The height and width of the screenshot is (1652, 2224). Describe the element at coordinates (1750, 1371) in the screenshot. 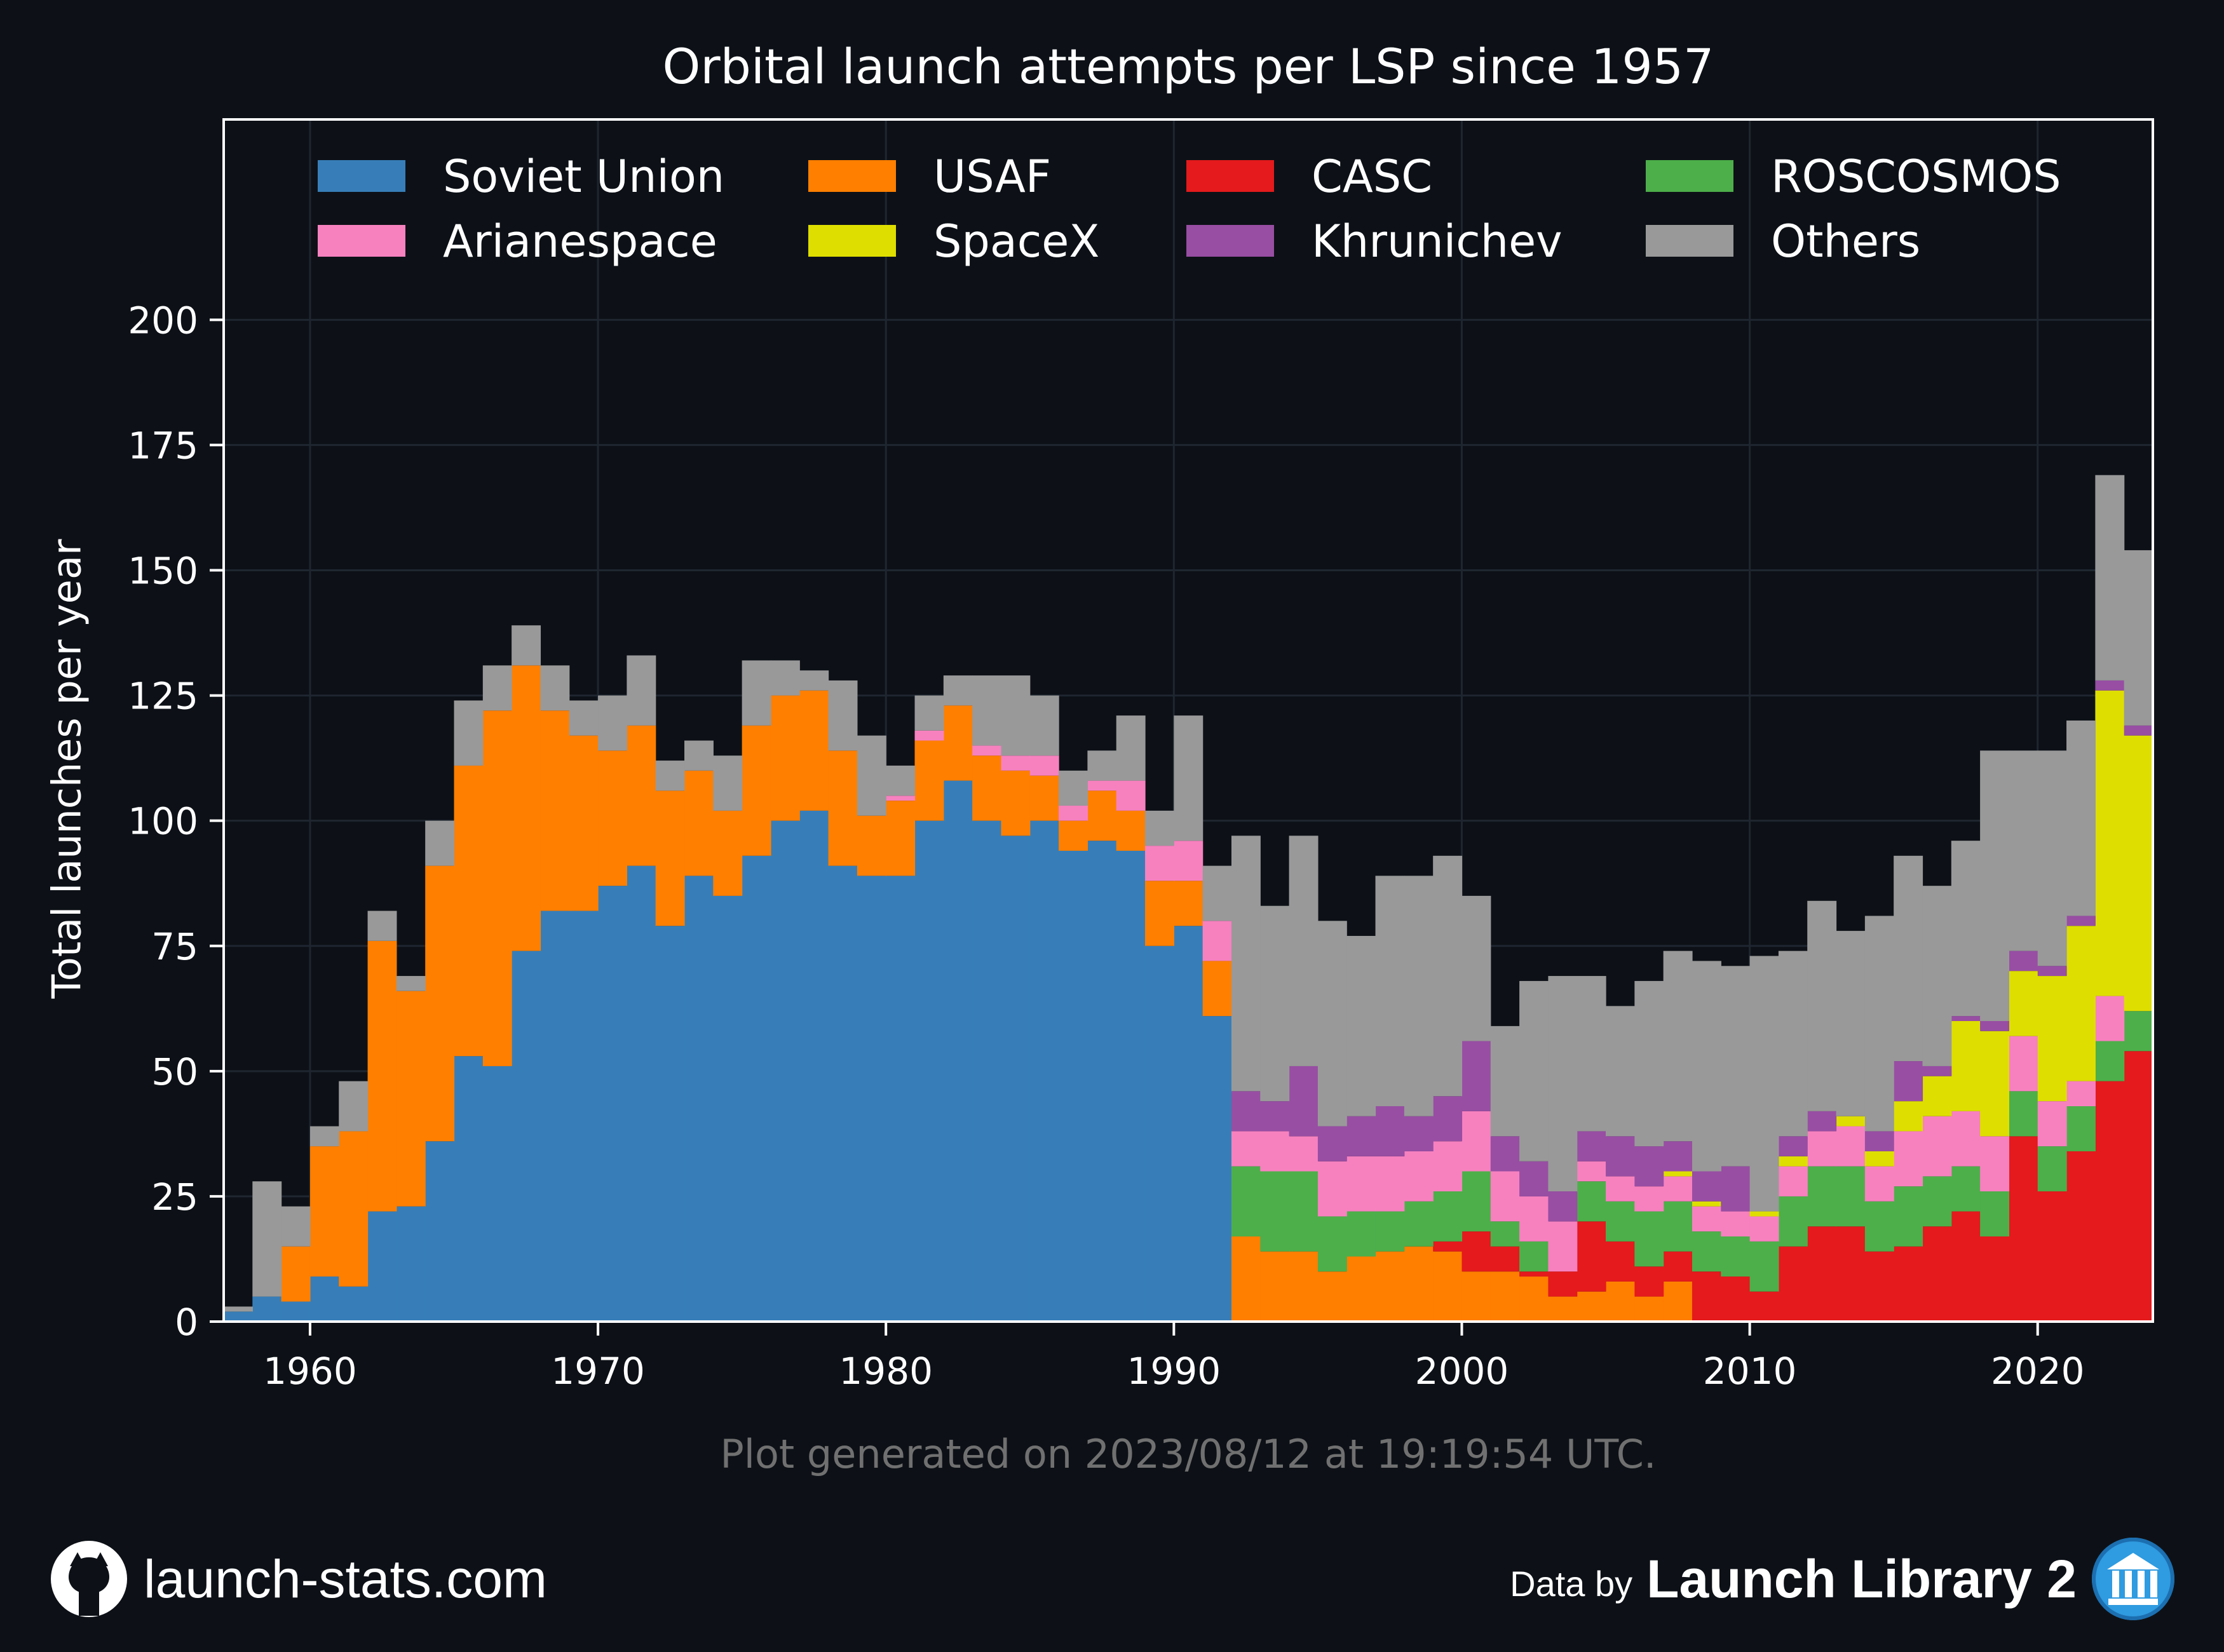

I see `x-tick-label: 2010` at that location.